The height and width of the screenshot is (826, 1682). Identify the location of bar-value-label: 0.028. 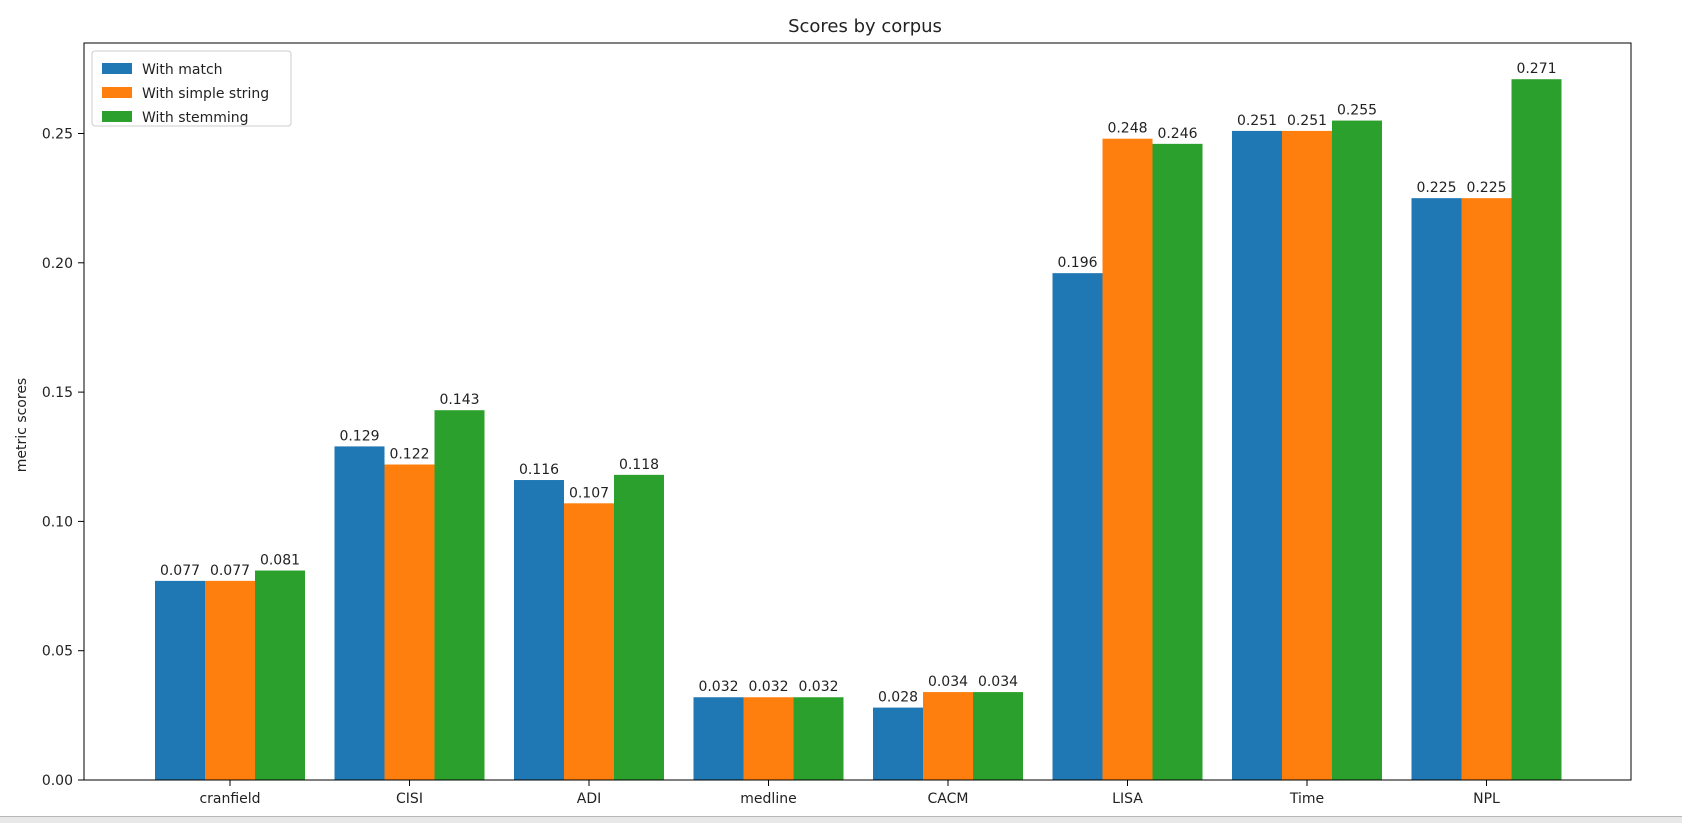
(898, 698).